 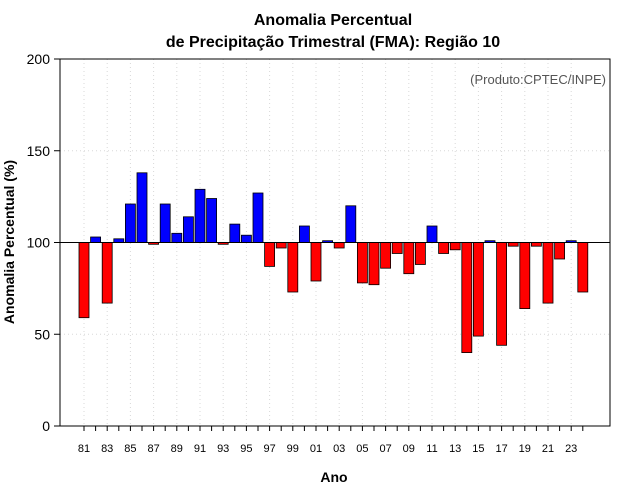 I want to click on y-axis: 0 50 100 150 200, so click(x=43, y=242).